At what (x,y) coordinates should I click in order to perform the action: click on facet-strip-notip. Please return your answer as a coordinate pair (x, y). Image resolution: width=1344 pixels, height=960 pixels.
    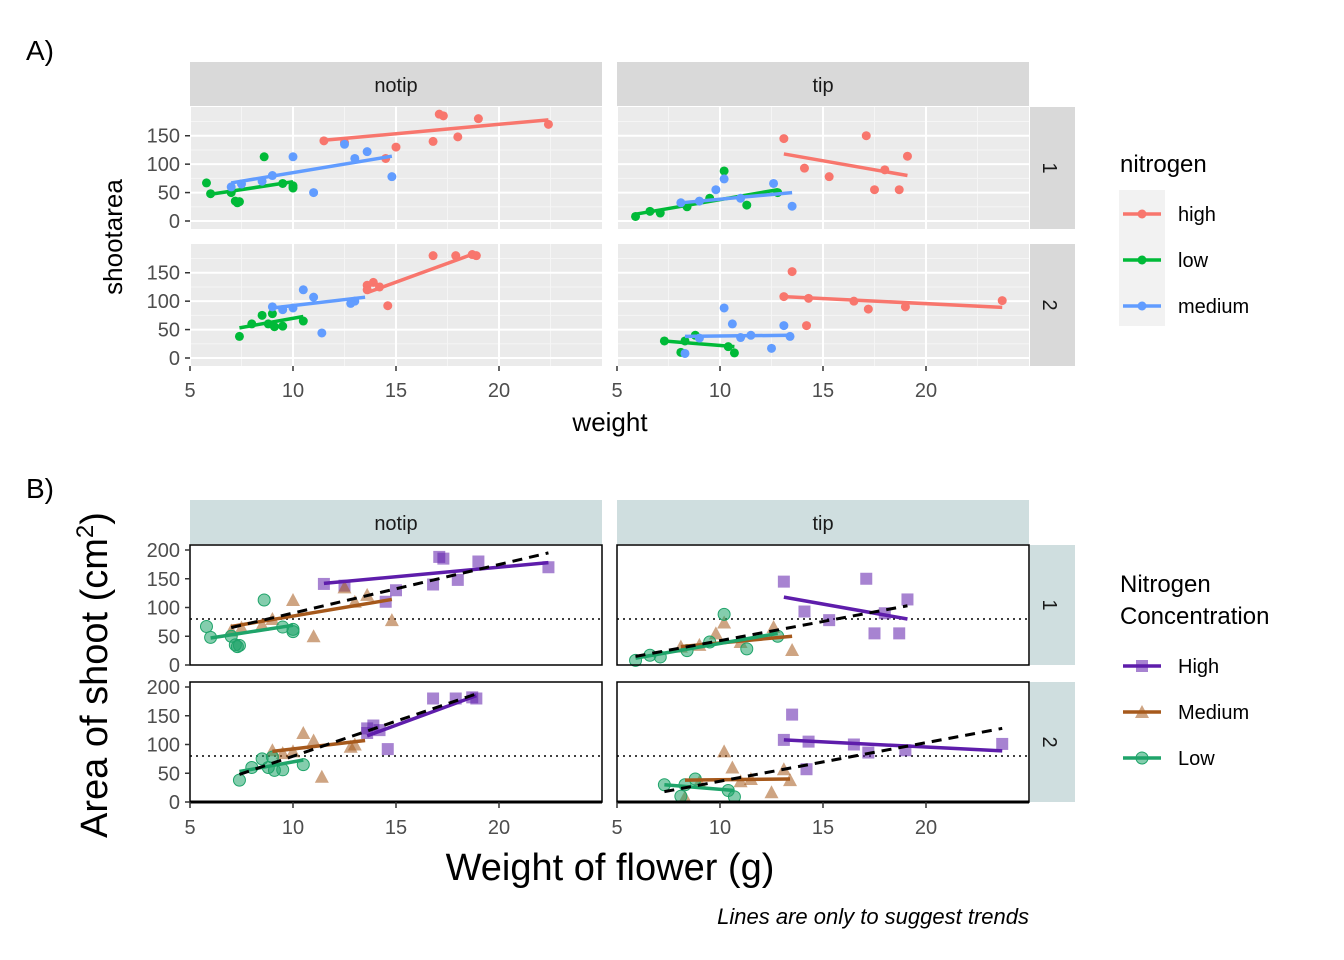
    Looking at the image, I should click on (396, 522).